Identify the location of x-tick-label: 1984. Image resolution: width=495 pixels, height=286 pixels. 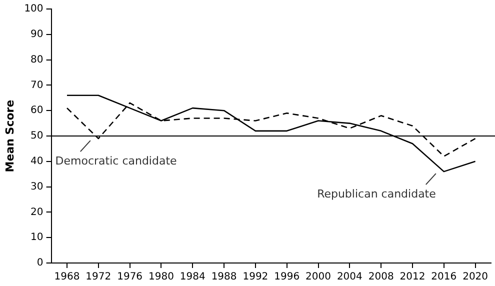
(193, 277).